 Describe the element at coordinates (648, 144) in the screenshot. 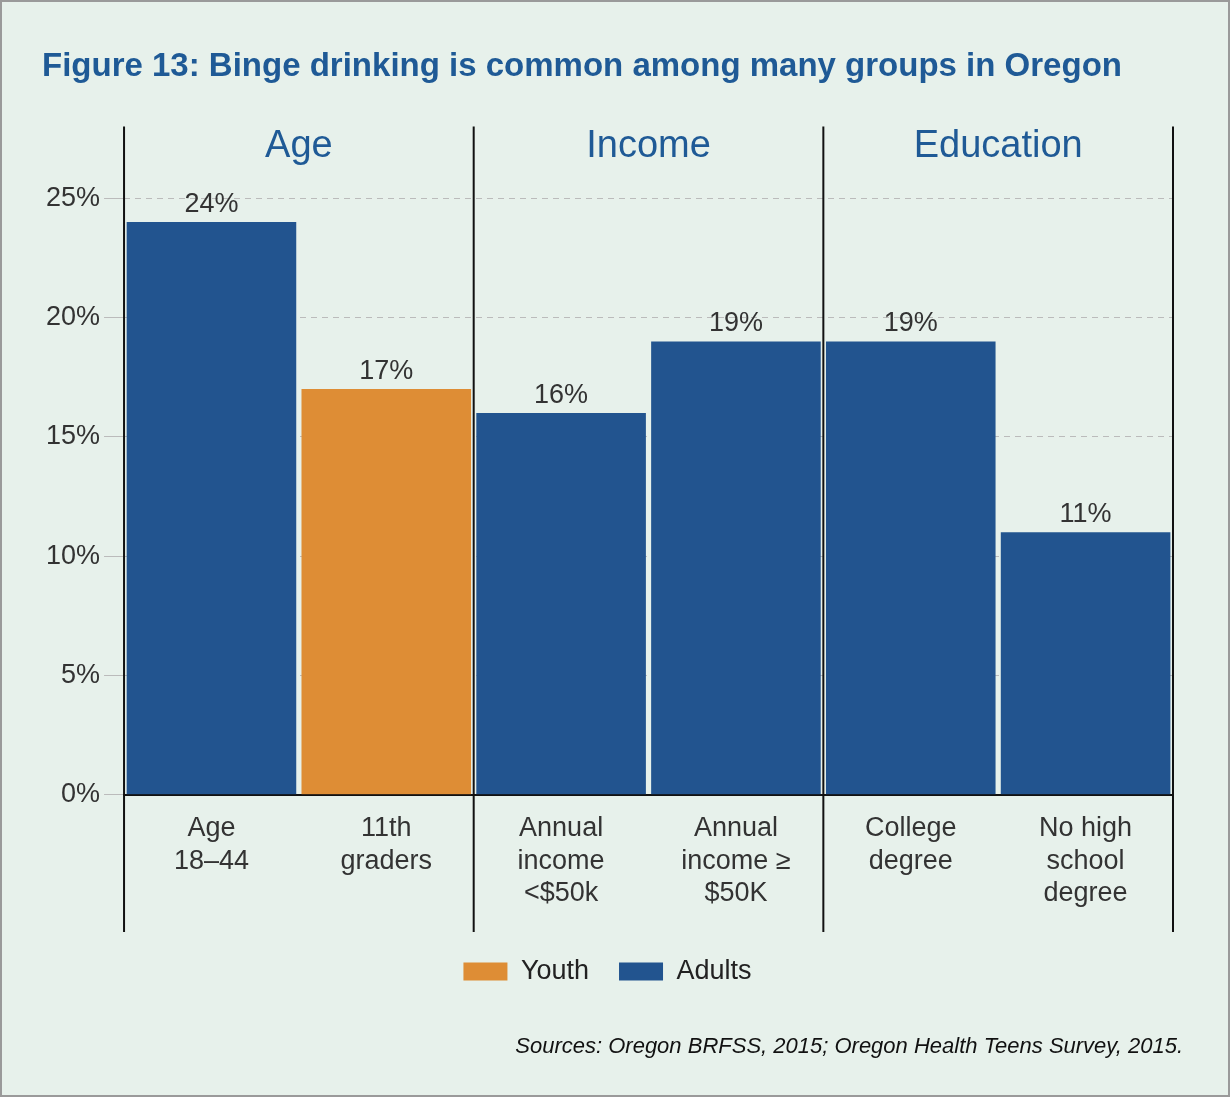

I see `annotation: Income` at that location.